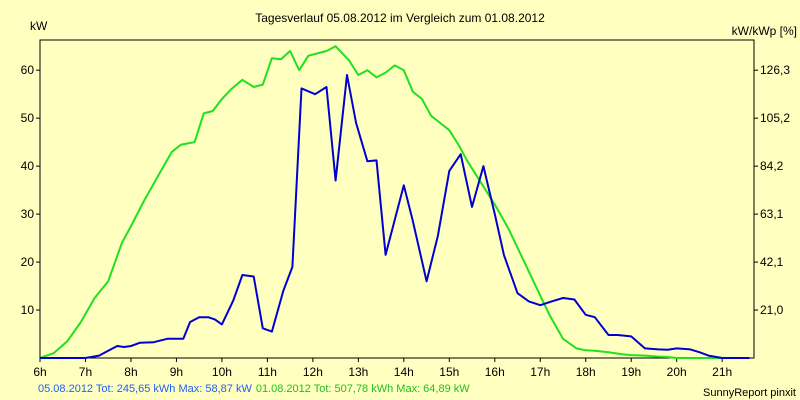  What do you see at coordinates (130, 372) in the screenshot?
I see `x-tick-label: 8h` at bounding box center [130, 372].